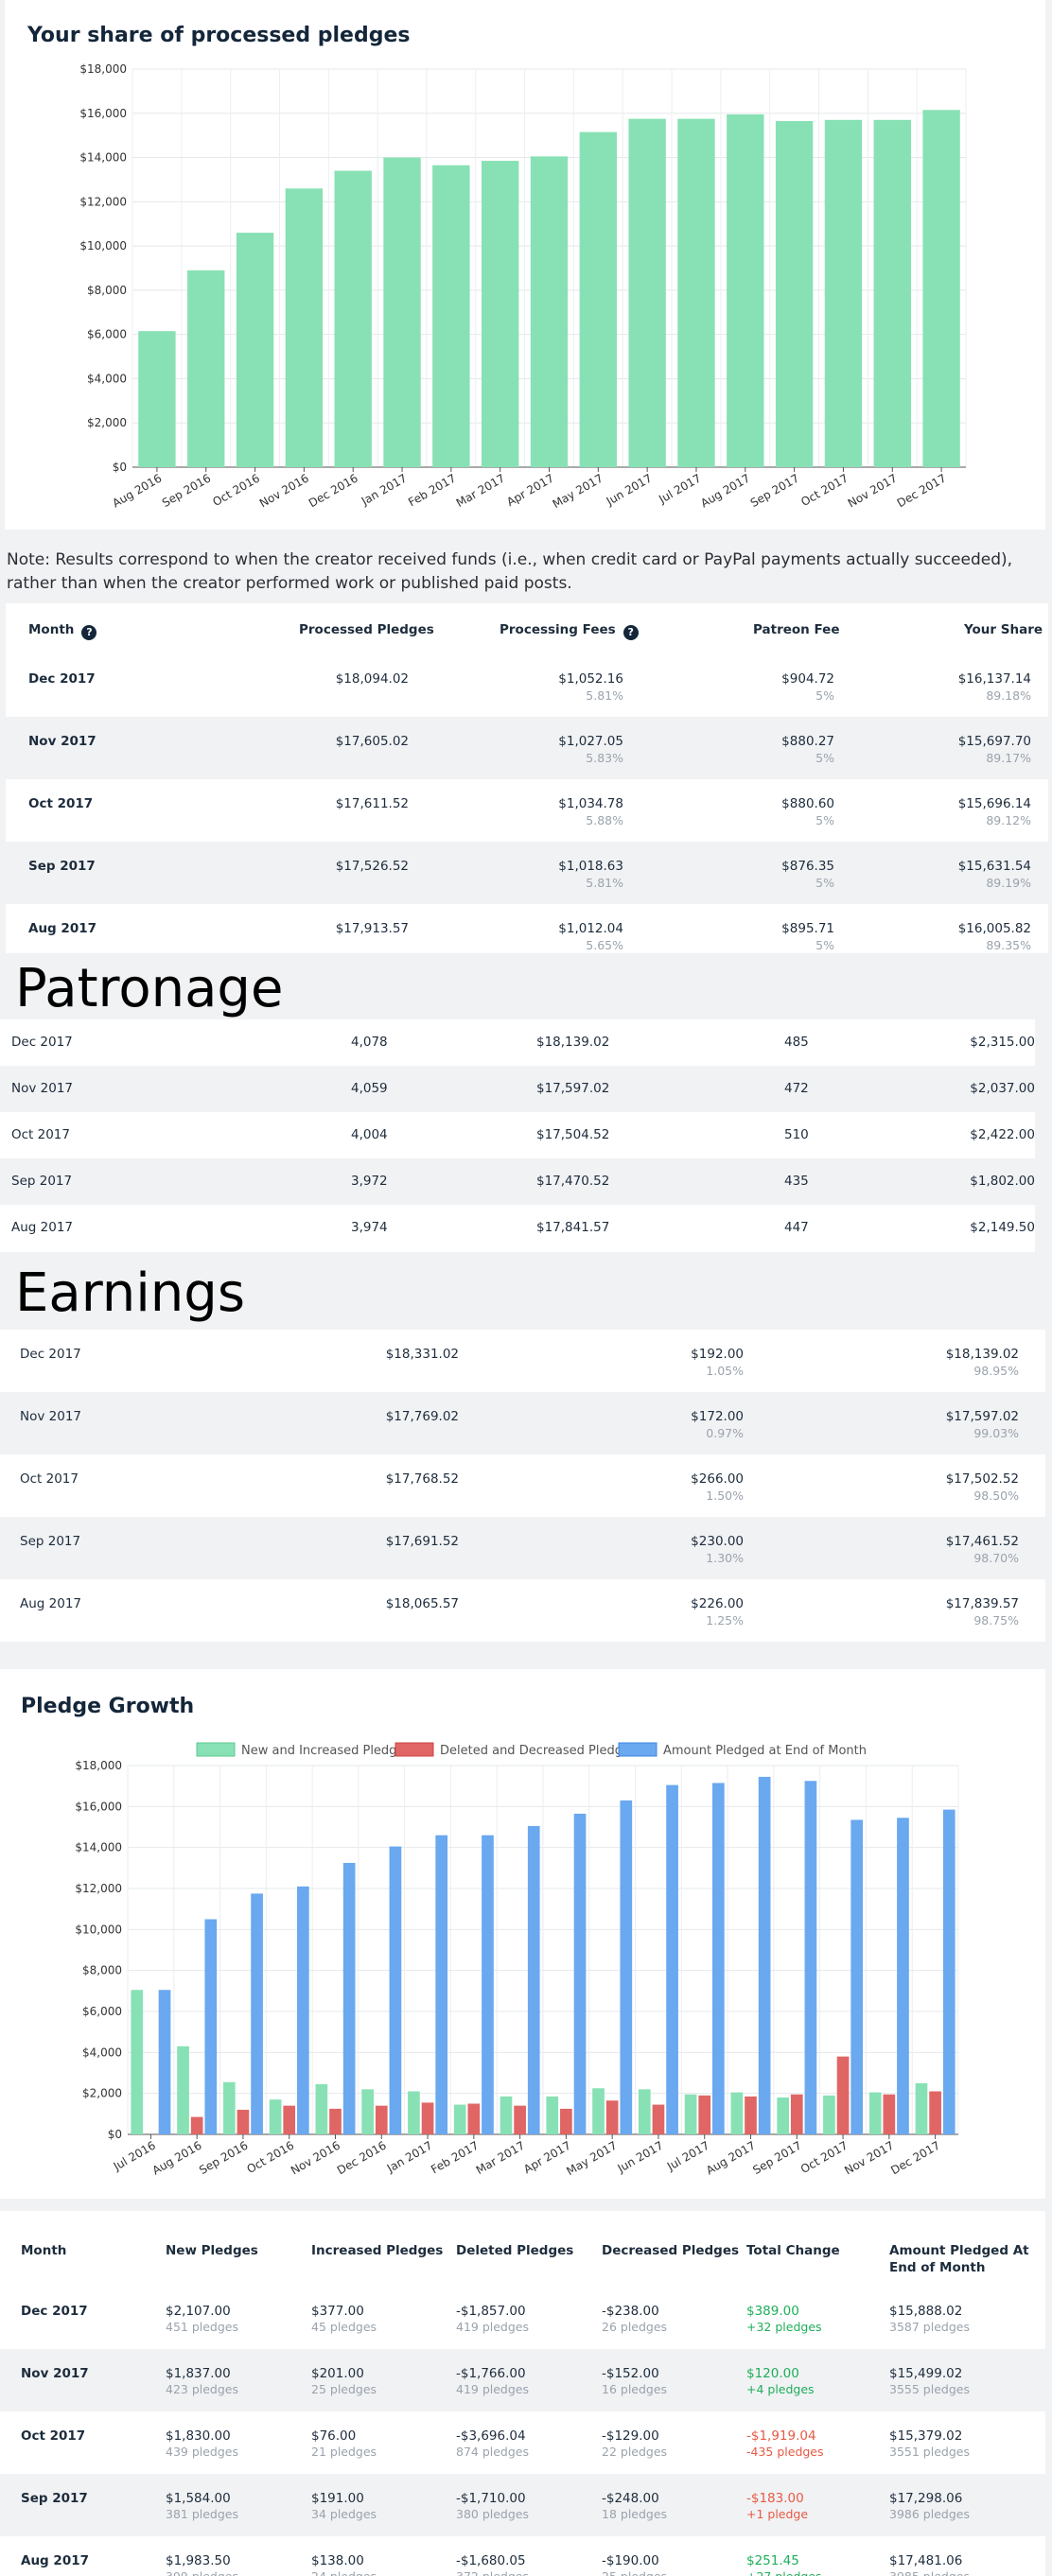 This screenshot has width=1052, height=2576. What do you see at coordinates (42, 1088) in the screenshot?
I see `row-month: Nov 2017` at bounding box center [42, 1088].